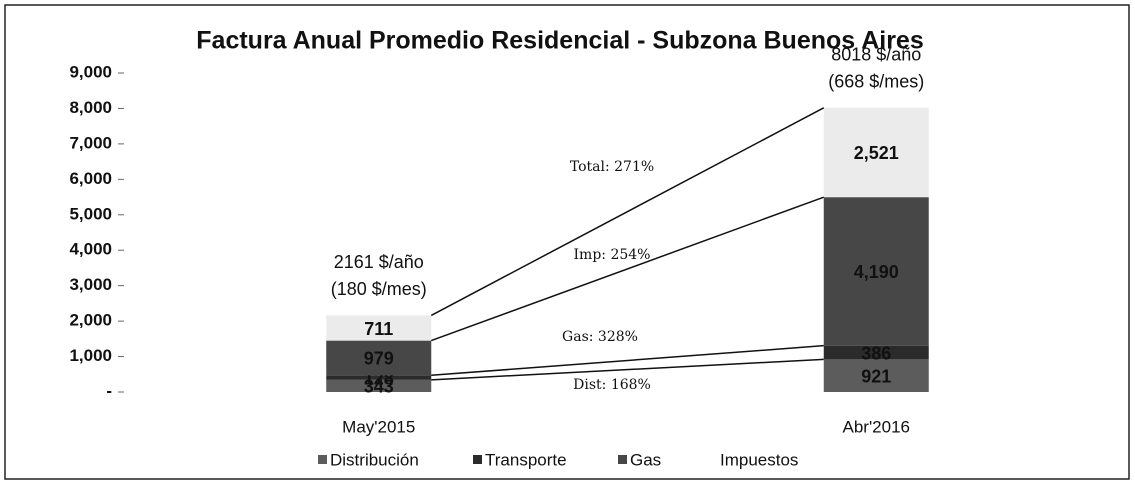 The height and width of the screenshot is (485, 1135). Describe the element at coordinates (526, 459) in the screenshot. I see `legend-label: Transporte` at that location.